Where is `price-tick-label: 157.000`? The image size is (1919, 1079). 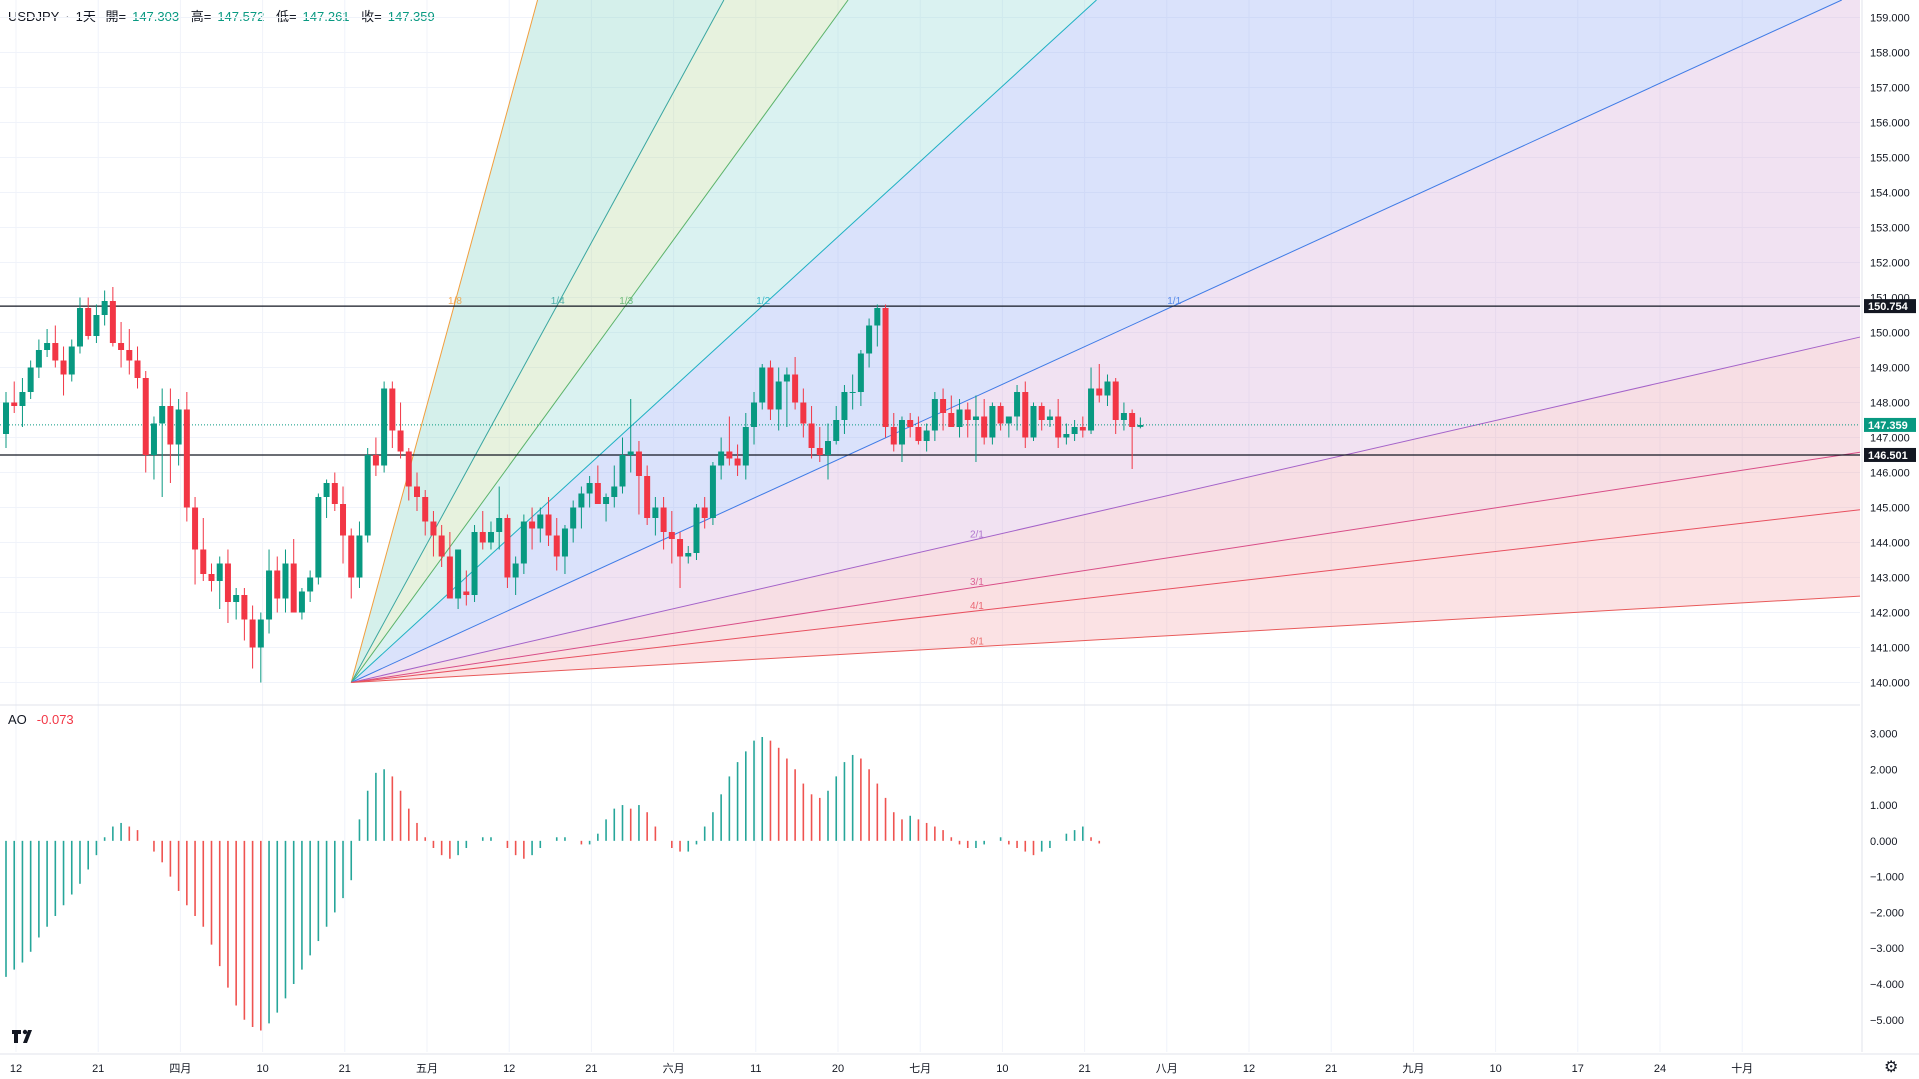 price-tick-label: 157.000 is located at coordinates (1890, 89).